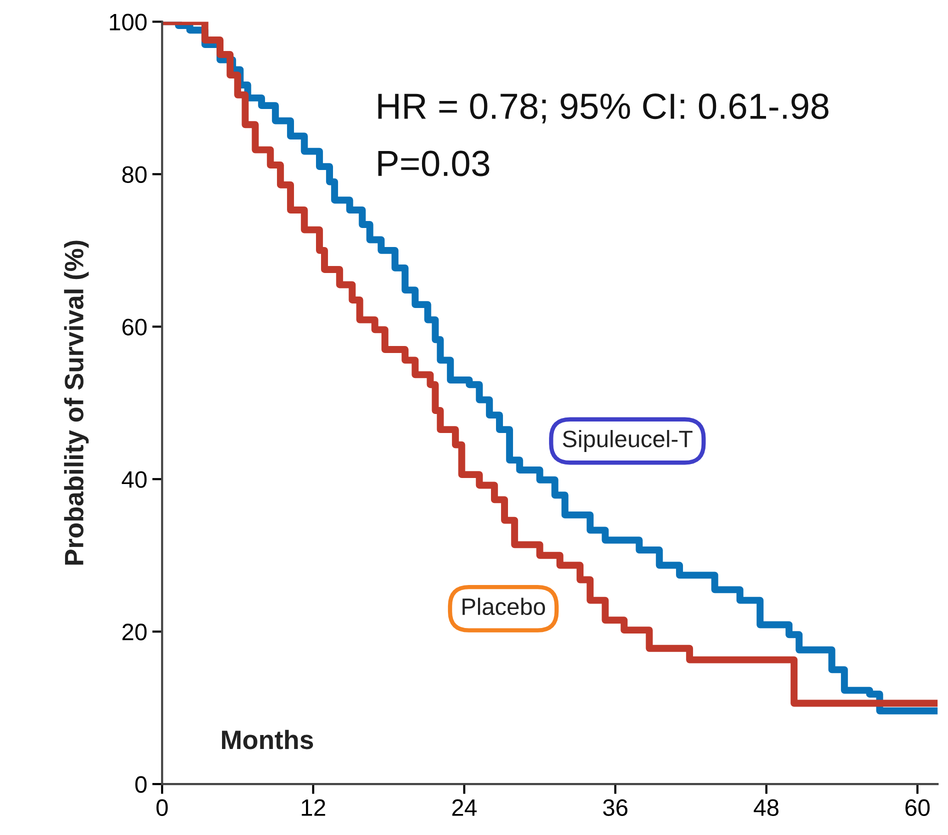  Describe the element at coordinates (615, 807) in the screenshot. I see `x-tick-label: 36` at that location.